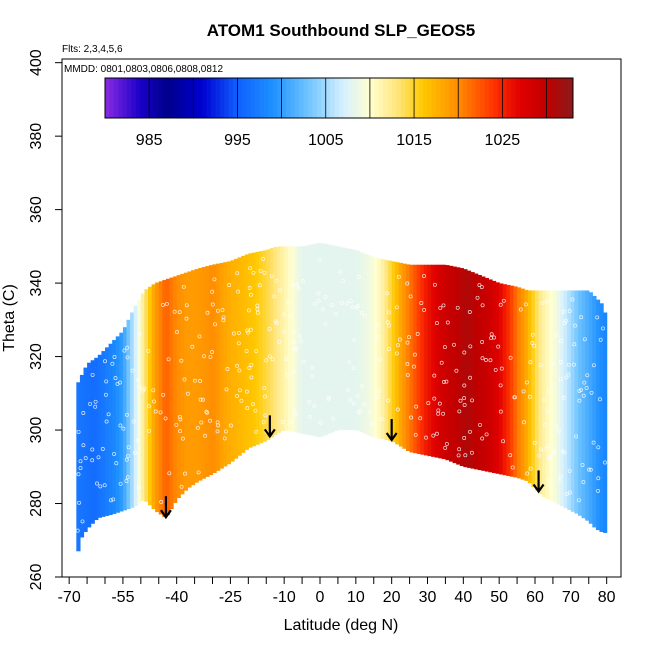  What do you see at coordinates (36, 62) in the screenshot?
I see `y-tick-label: 400` at bounding box center [36, 62].